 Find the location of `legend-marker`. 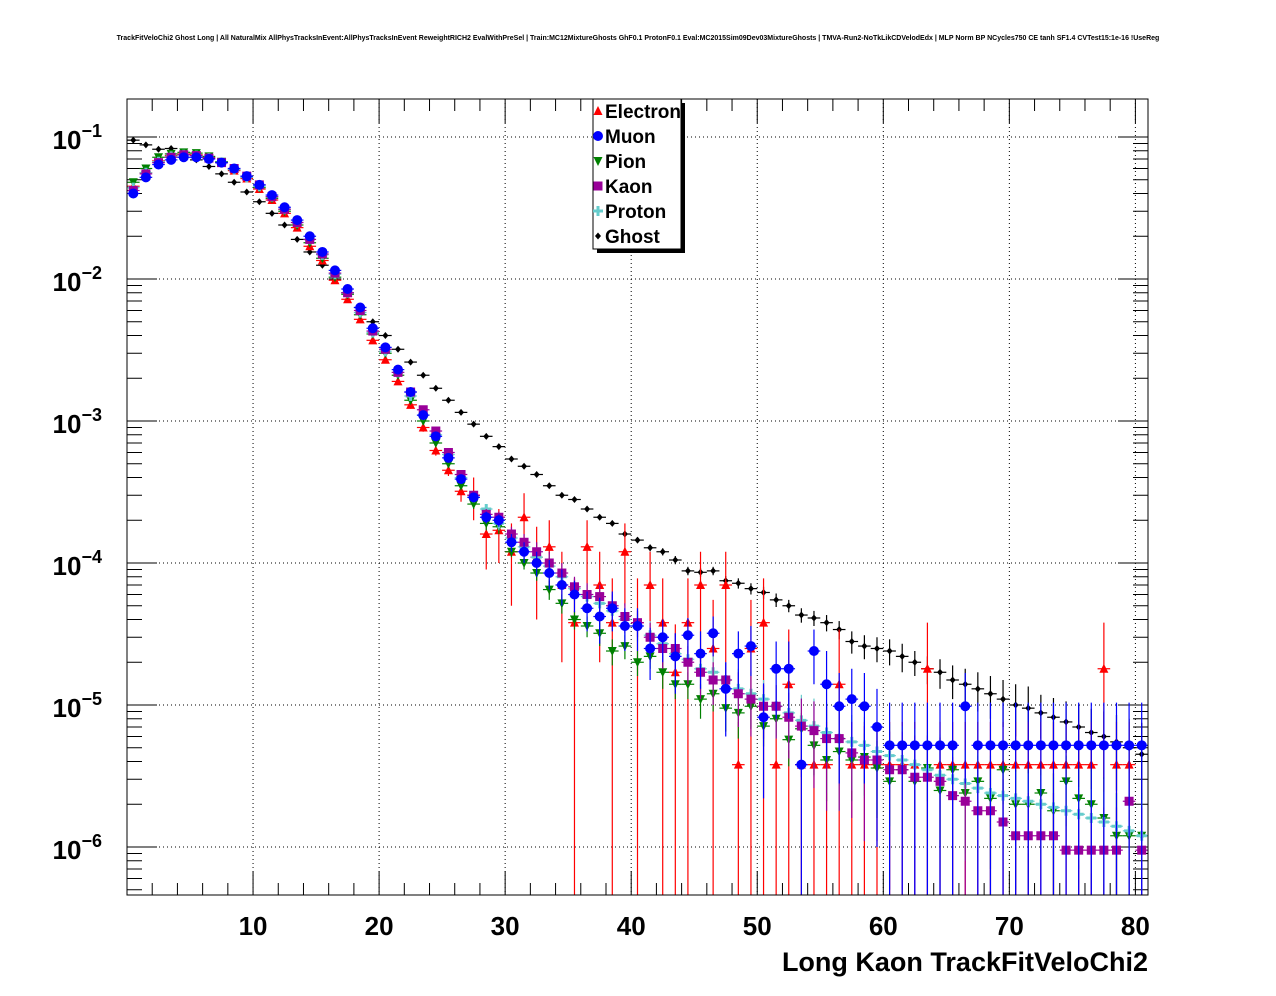

legend-marker is located at coordinates (598, 211).